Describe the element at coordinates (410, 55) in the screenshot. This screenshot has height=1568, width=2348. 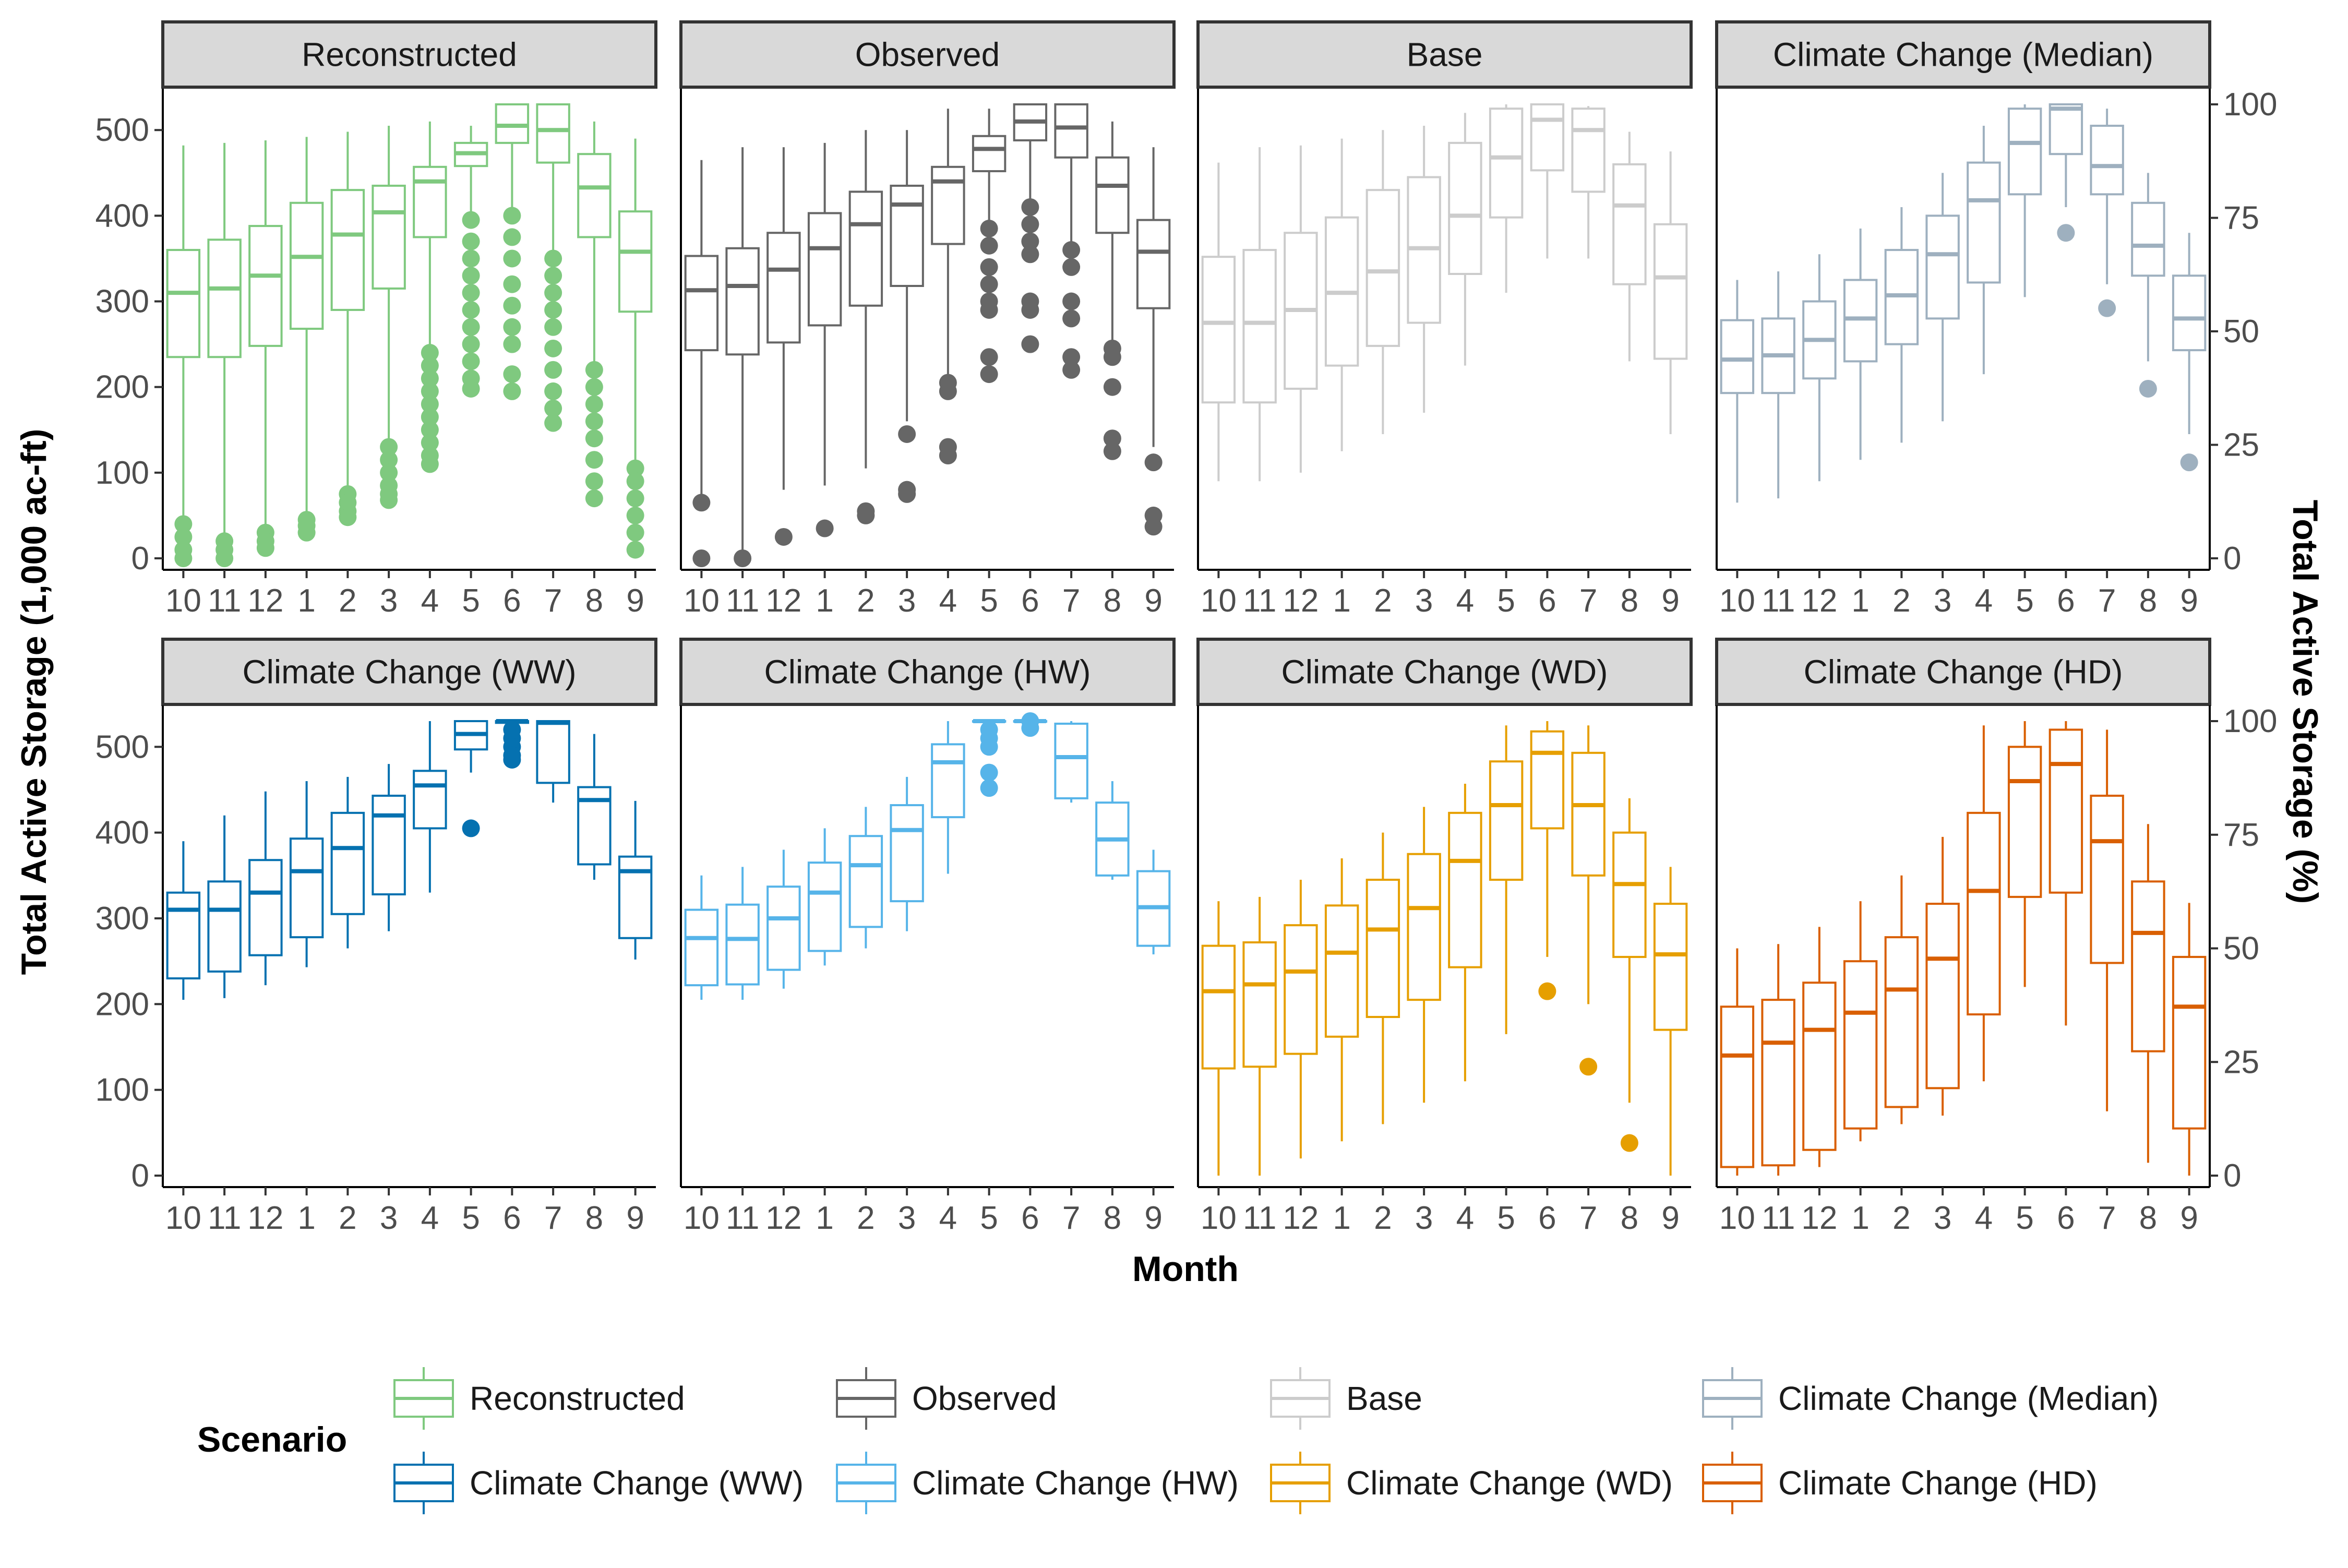
I see `facet-strip-label: Reconstructed` at that location.